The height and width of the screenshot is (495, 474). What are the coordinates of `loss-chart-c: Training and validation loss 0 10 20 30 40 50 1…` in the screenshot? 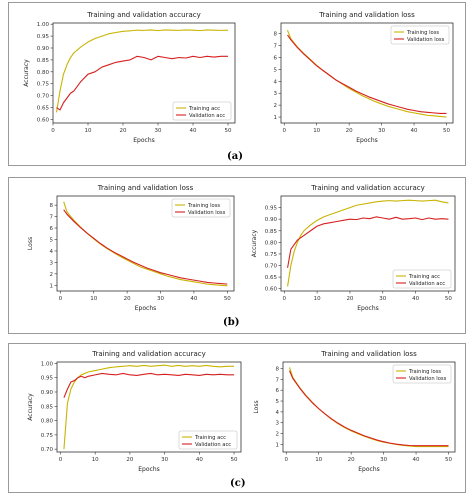 It's located at (354, 411).